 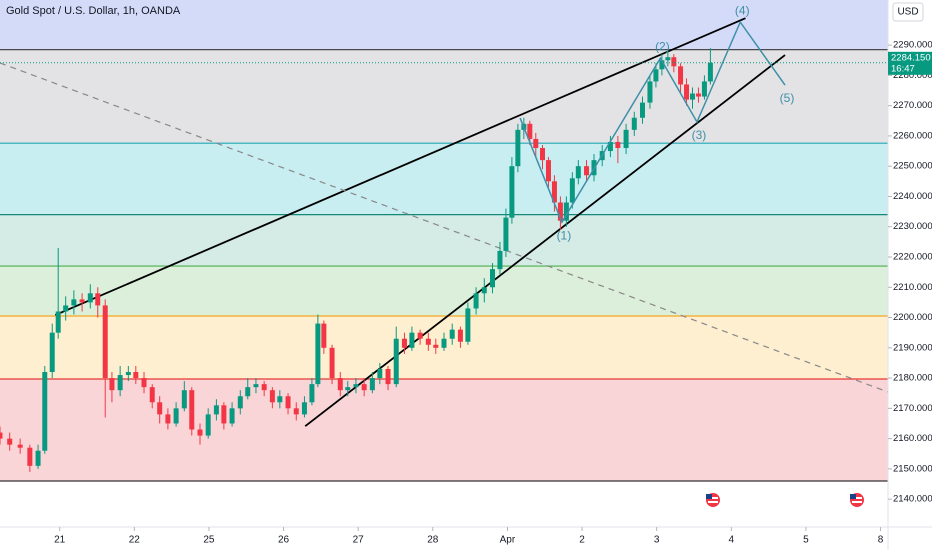 I want to click on x-tick-label: 2, so click(x=582, y=540).